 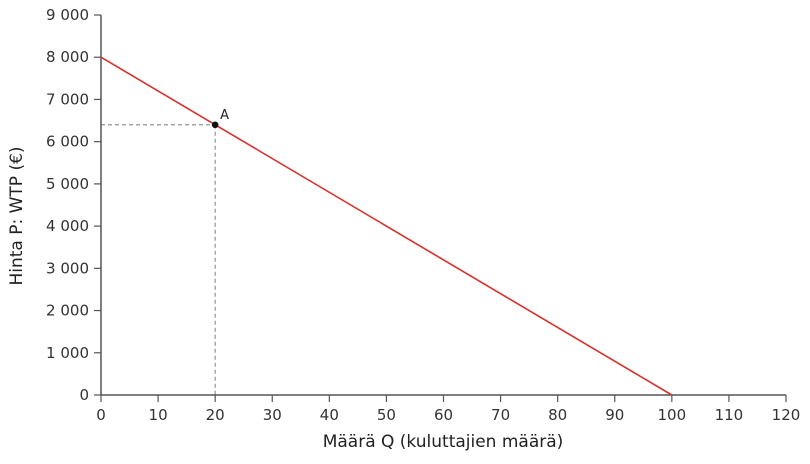 What do you see at coordinates (158, 259) in the screenshot?
I see `point-a-guides` at bounding box center [158, 259].